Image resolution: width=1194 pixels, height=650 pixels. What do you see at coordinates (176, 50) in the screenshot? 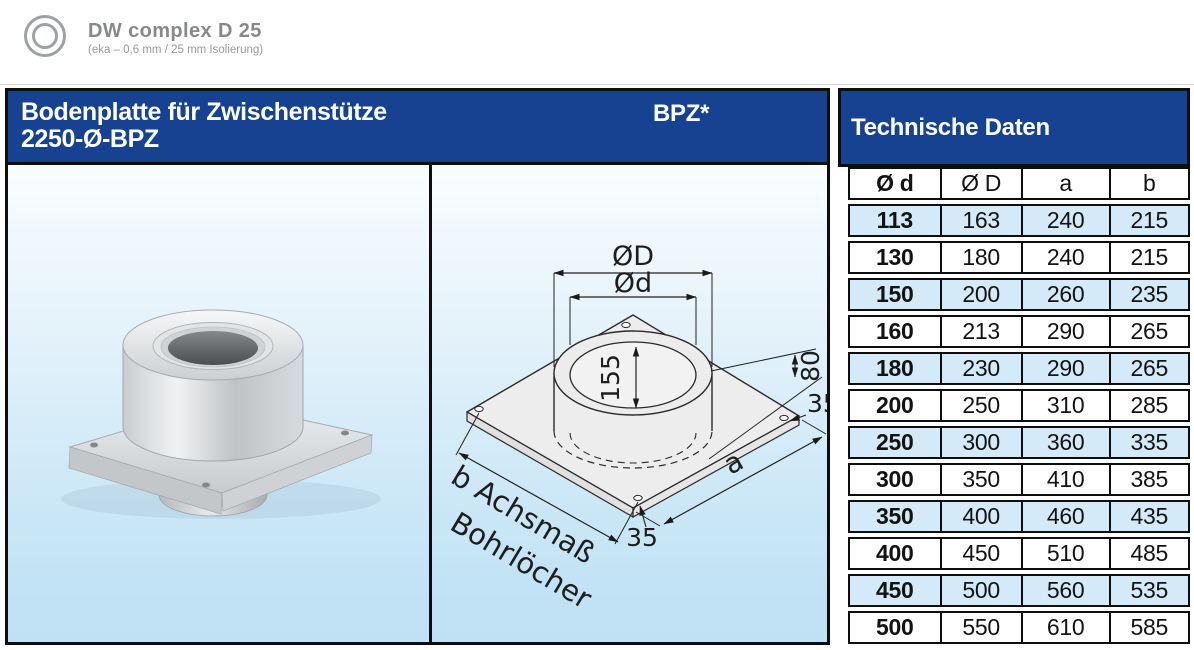
I see `brand-subtitle: (eka – 0,6 mm / 25 mm Isolierung)` at bounding box center [176, 50].